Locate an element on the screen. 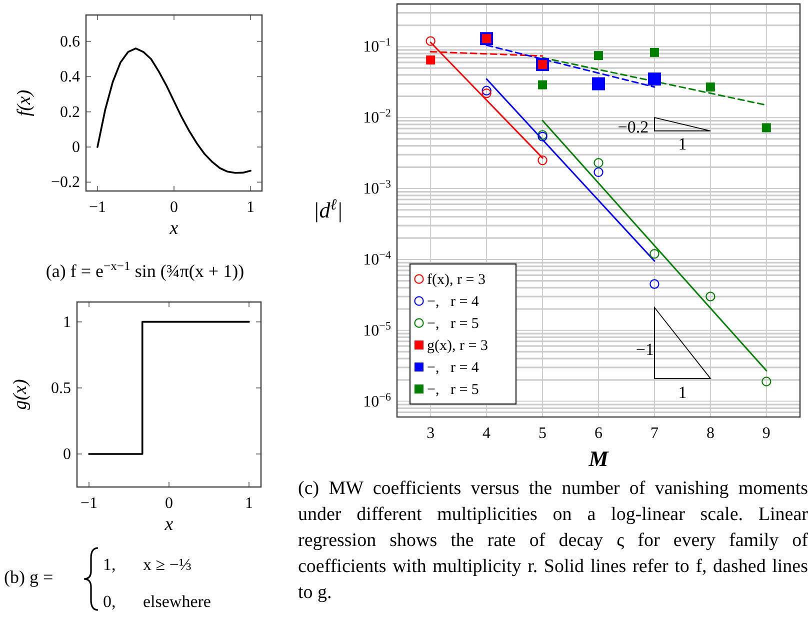 The height and width of the screenshot is (632, 811). y-axis-title: f(x) is located at coordinates (24, 103).